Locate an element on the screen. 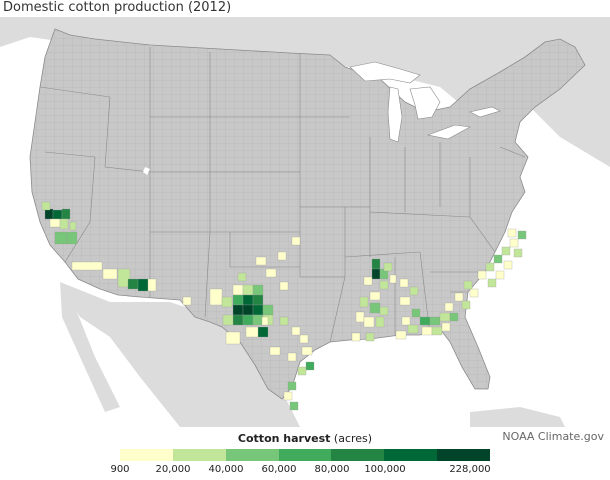 The height and width of the screenshot is (480, 610). legend-tick-1: 20,000 is located at coordinates (173, 469).